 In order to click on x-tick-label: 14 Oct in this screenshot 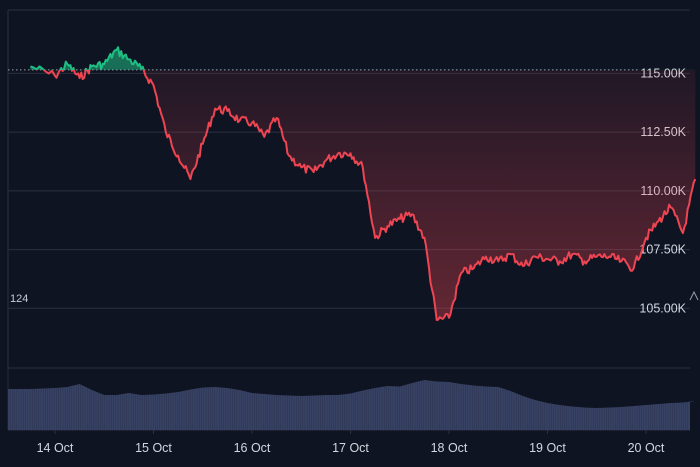, I will do `click(55, 448)`.